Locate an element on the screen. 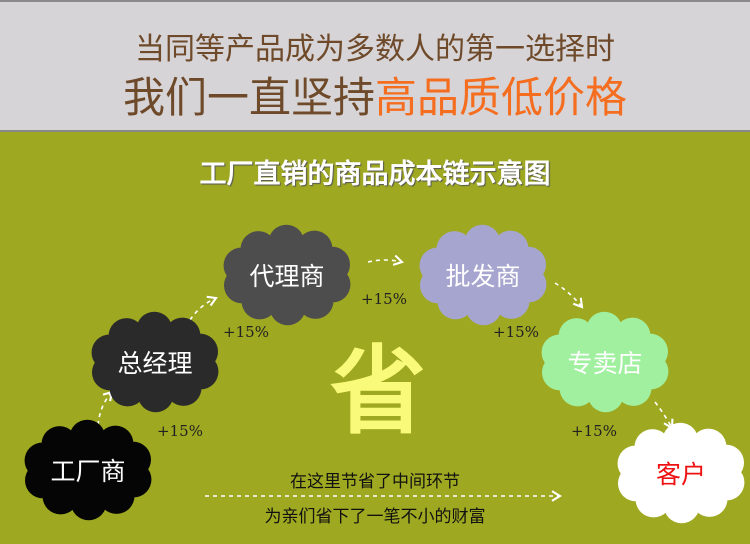 This screenshot has width=750, height=544. node-label: 代理商 is located at coordinates (287, 276).